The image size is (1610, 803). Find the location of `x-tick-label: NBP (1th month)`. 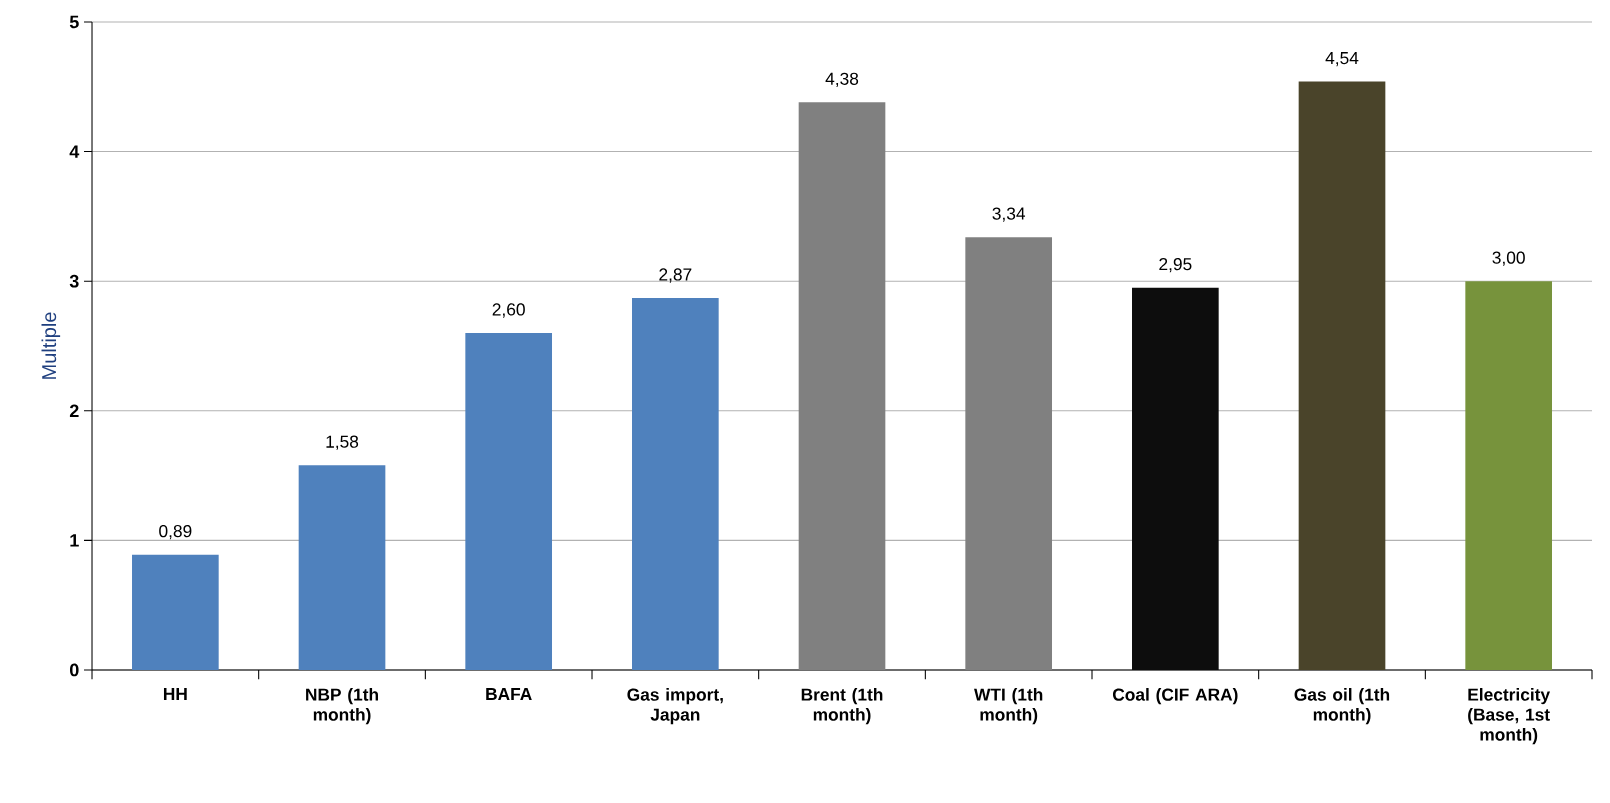

x-tick-label: NBP (1th month) is located at coordinates (342, 706).